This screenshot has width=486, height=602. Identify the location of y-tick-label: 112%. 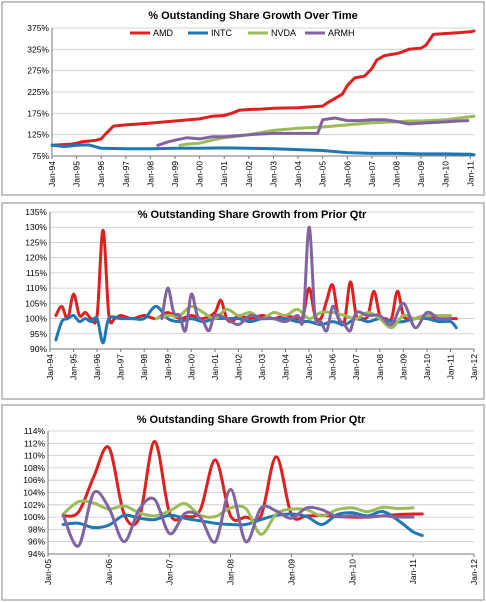
(35, 443).